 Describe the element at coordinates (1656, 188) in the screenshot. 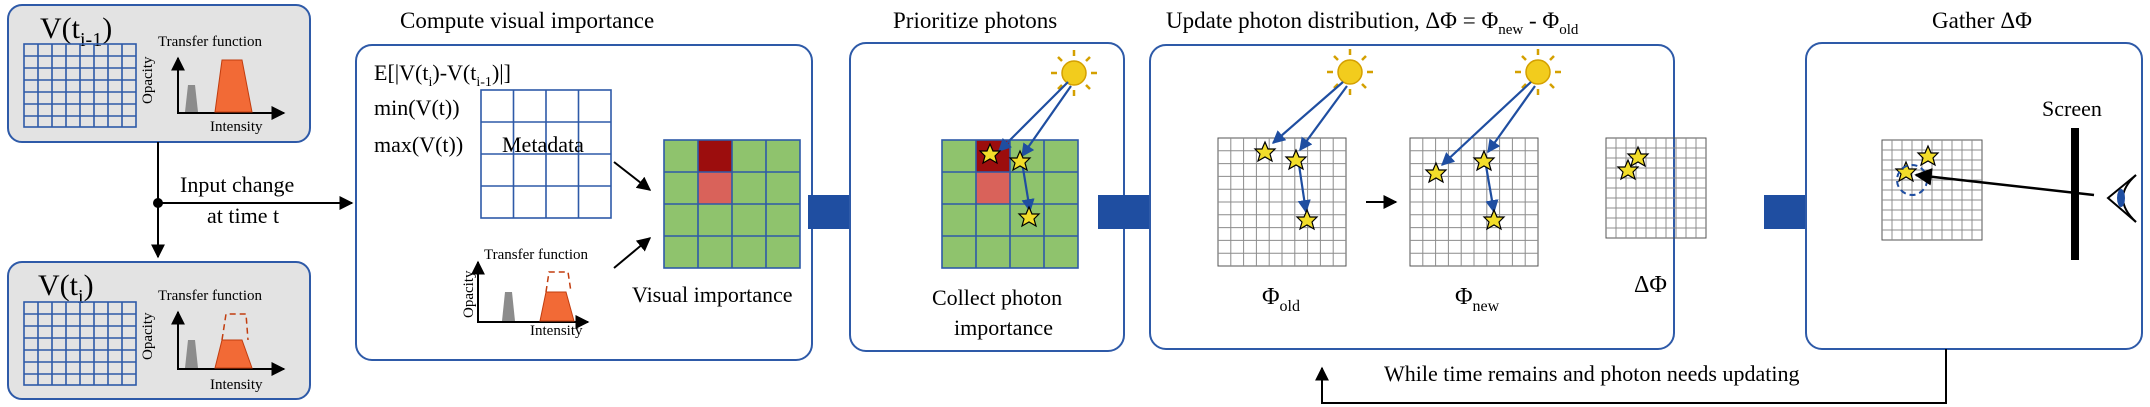

I see `delta-phi-grid` at that location.